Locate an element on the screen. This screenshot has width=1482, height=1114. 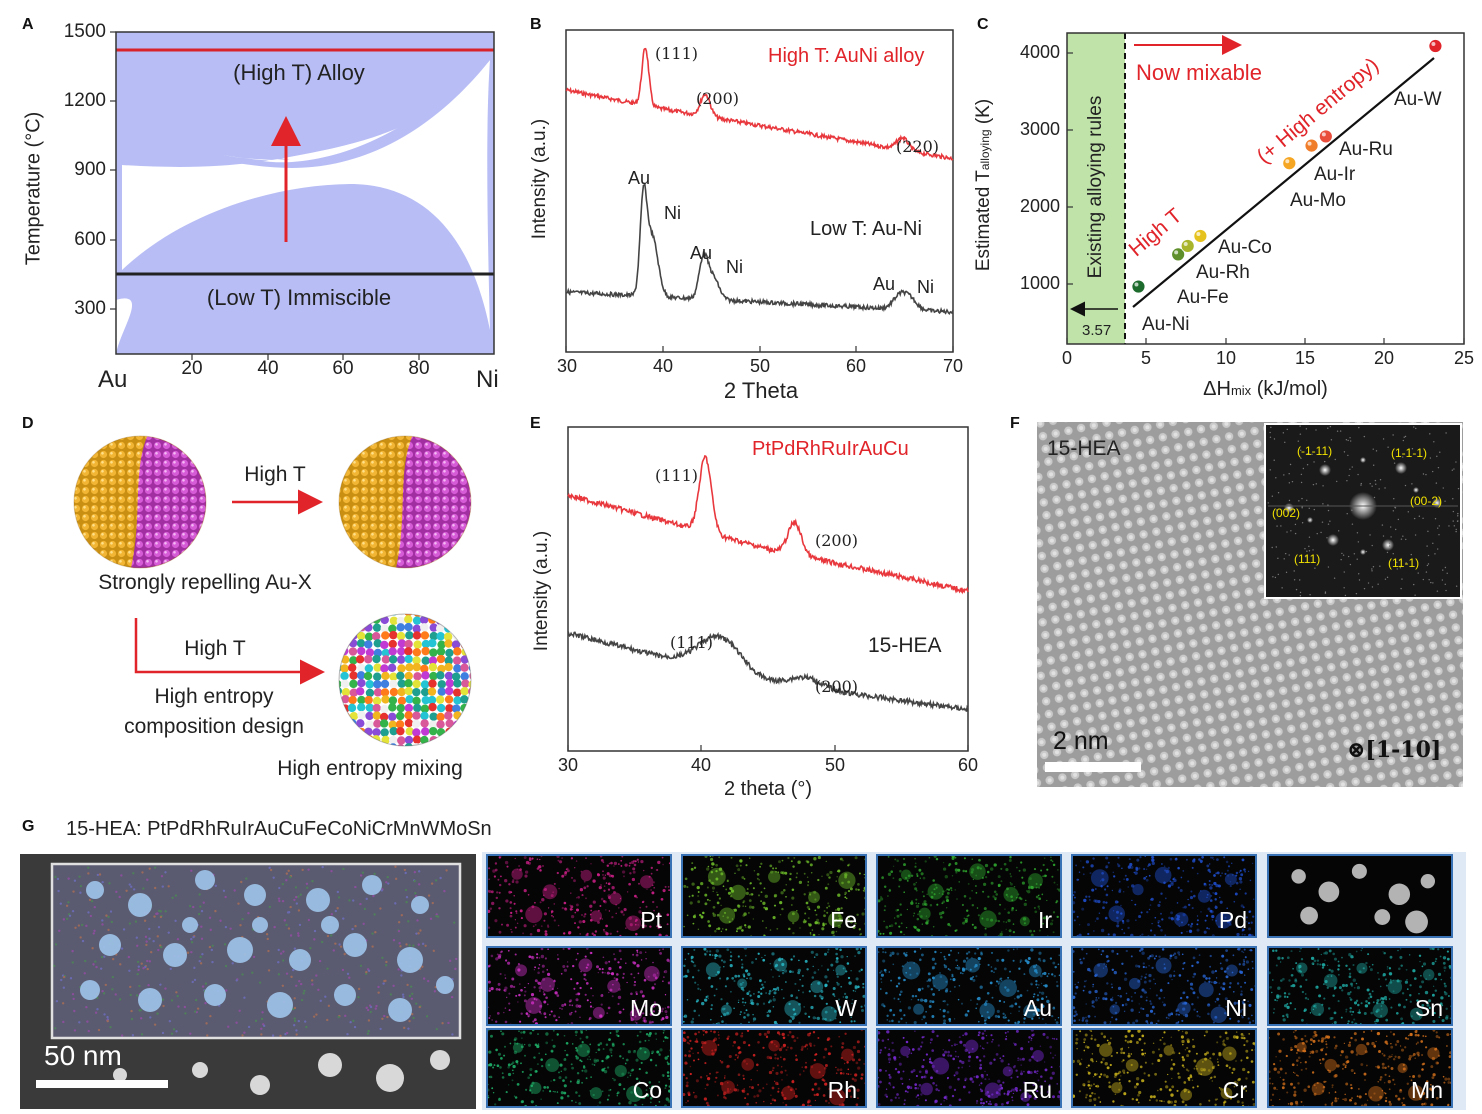
e-xlabel: 2 theta (°) is located at coordinates (768, 789).